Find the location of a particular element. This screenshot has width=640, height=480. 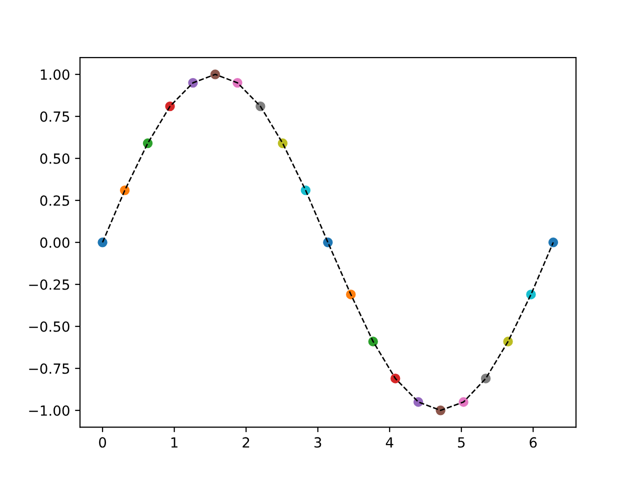

y-tick-label: −0.25 is located at coordinates (49, 284).